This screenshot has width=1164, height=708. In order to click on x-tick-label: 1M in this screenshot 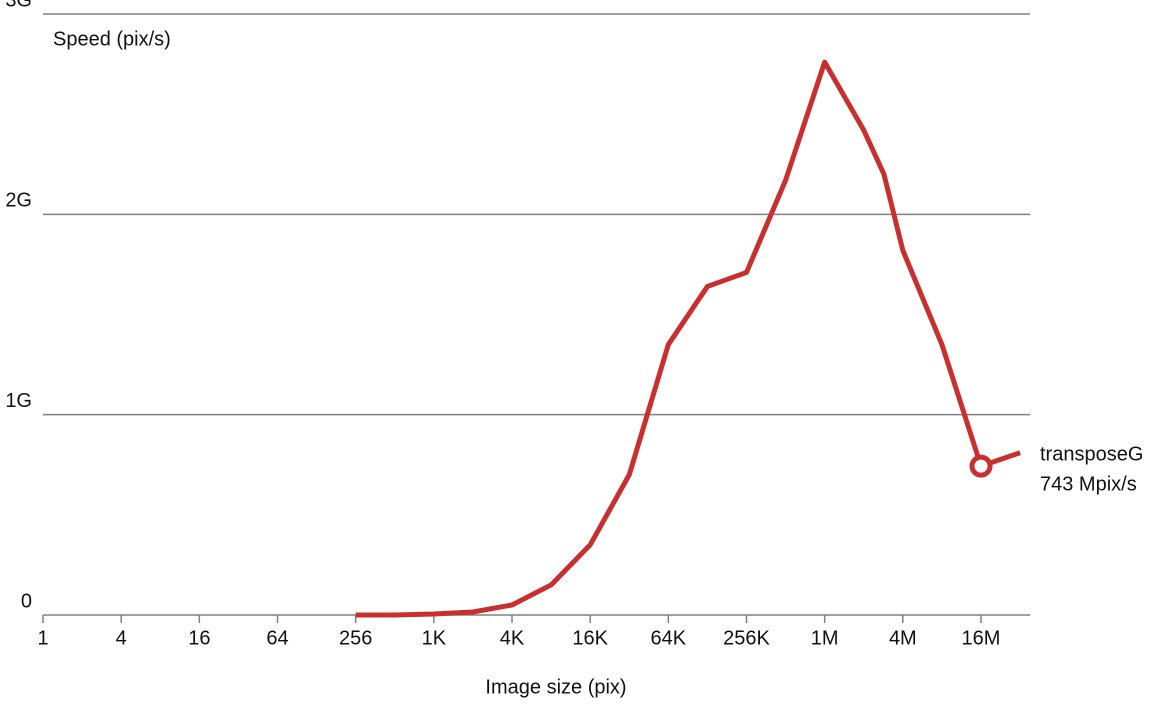, I will do `click(825, 638)`.